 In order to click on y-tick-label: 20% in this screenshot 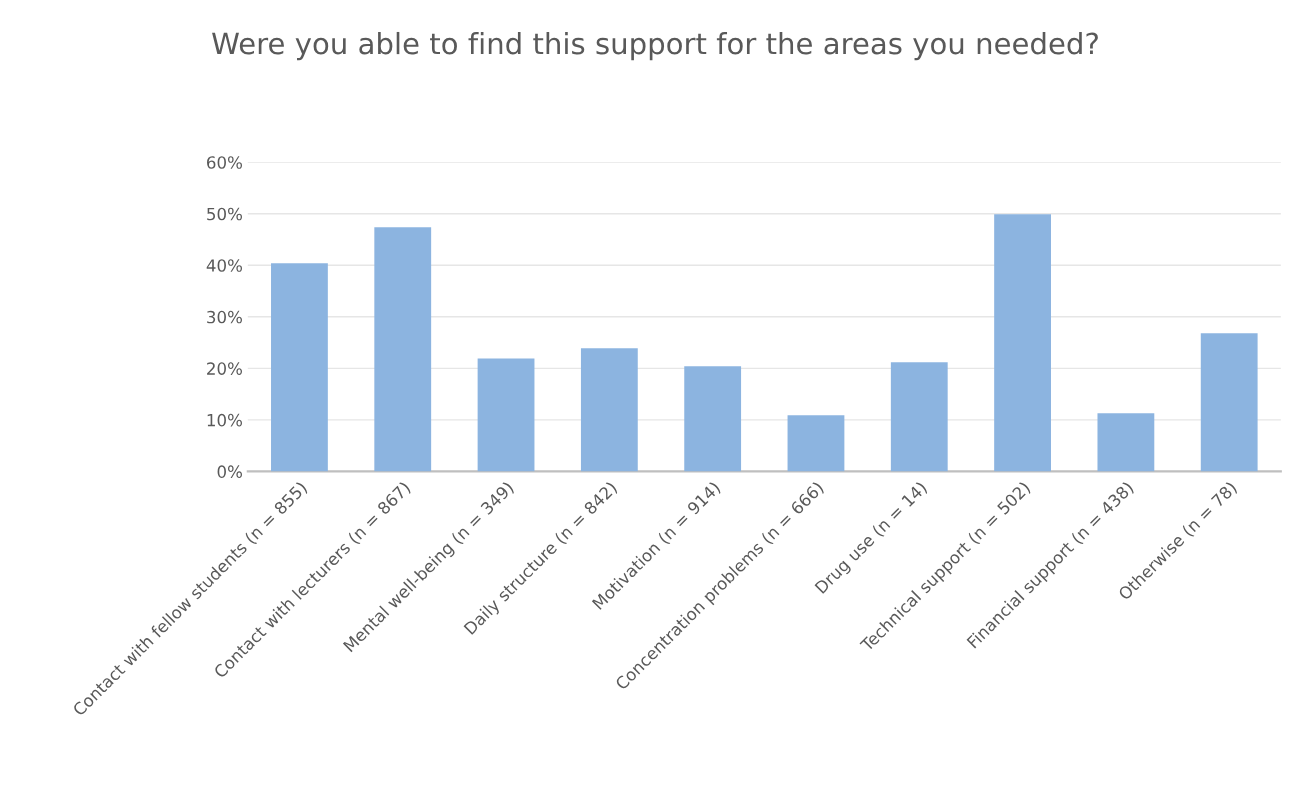, I will do `click(224, 368)`.